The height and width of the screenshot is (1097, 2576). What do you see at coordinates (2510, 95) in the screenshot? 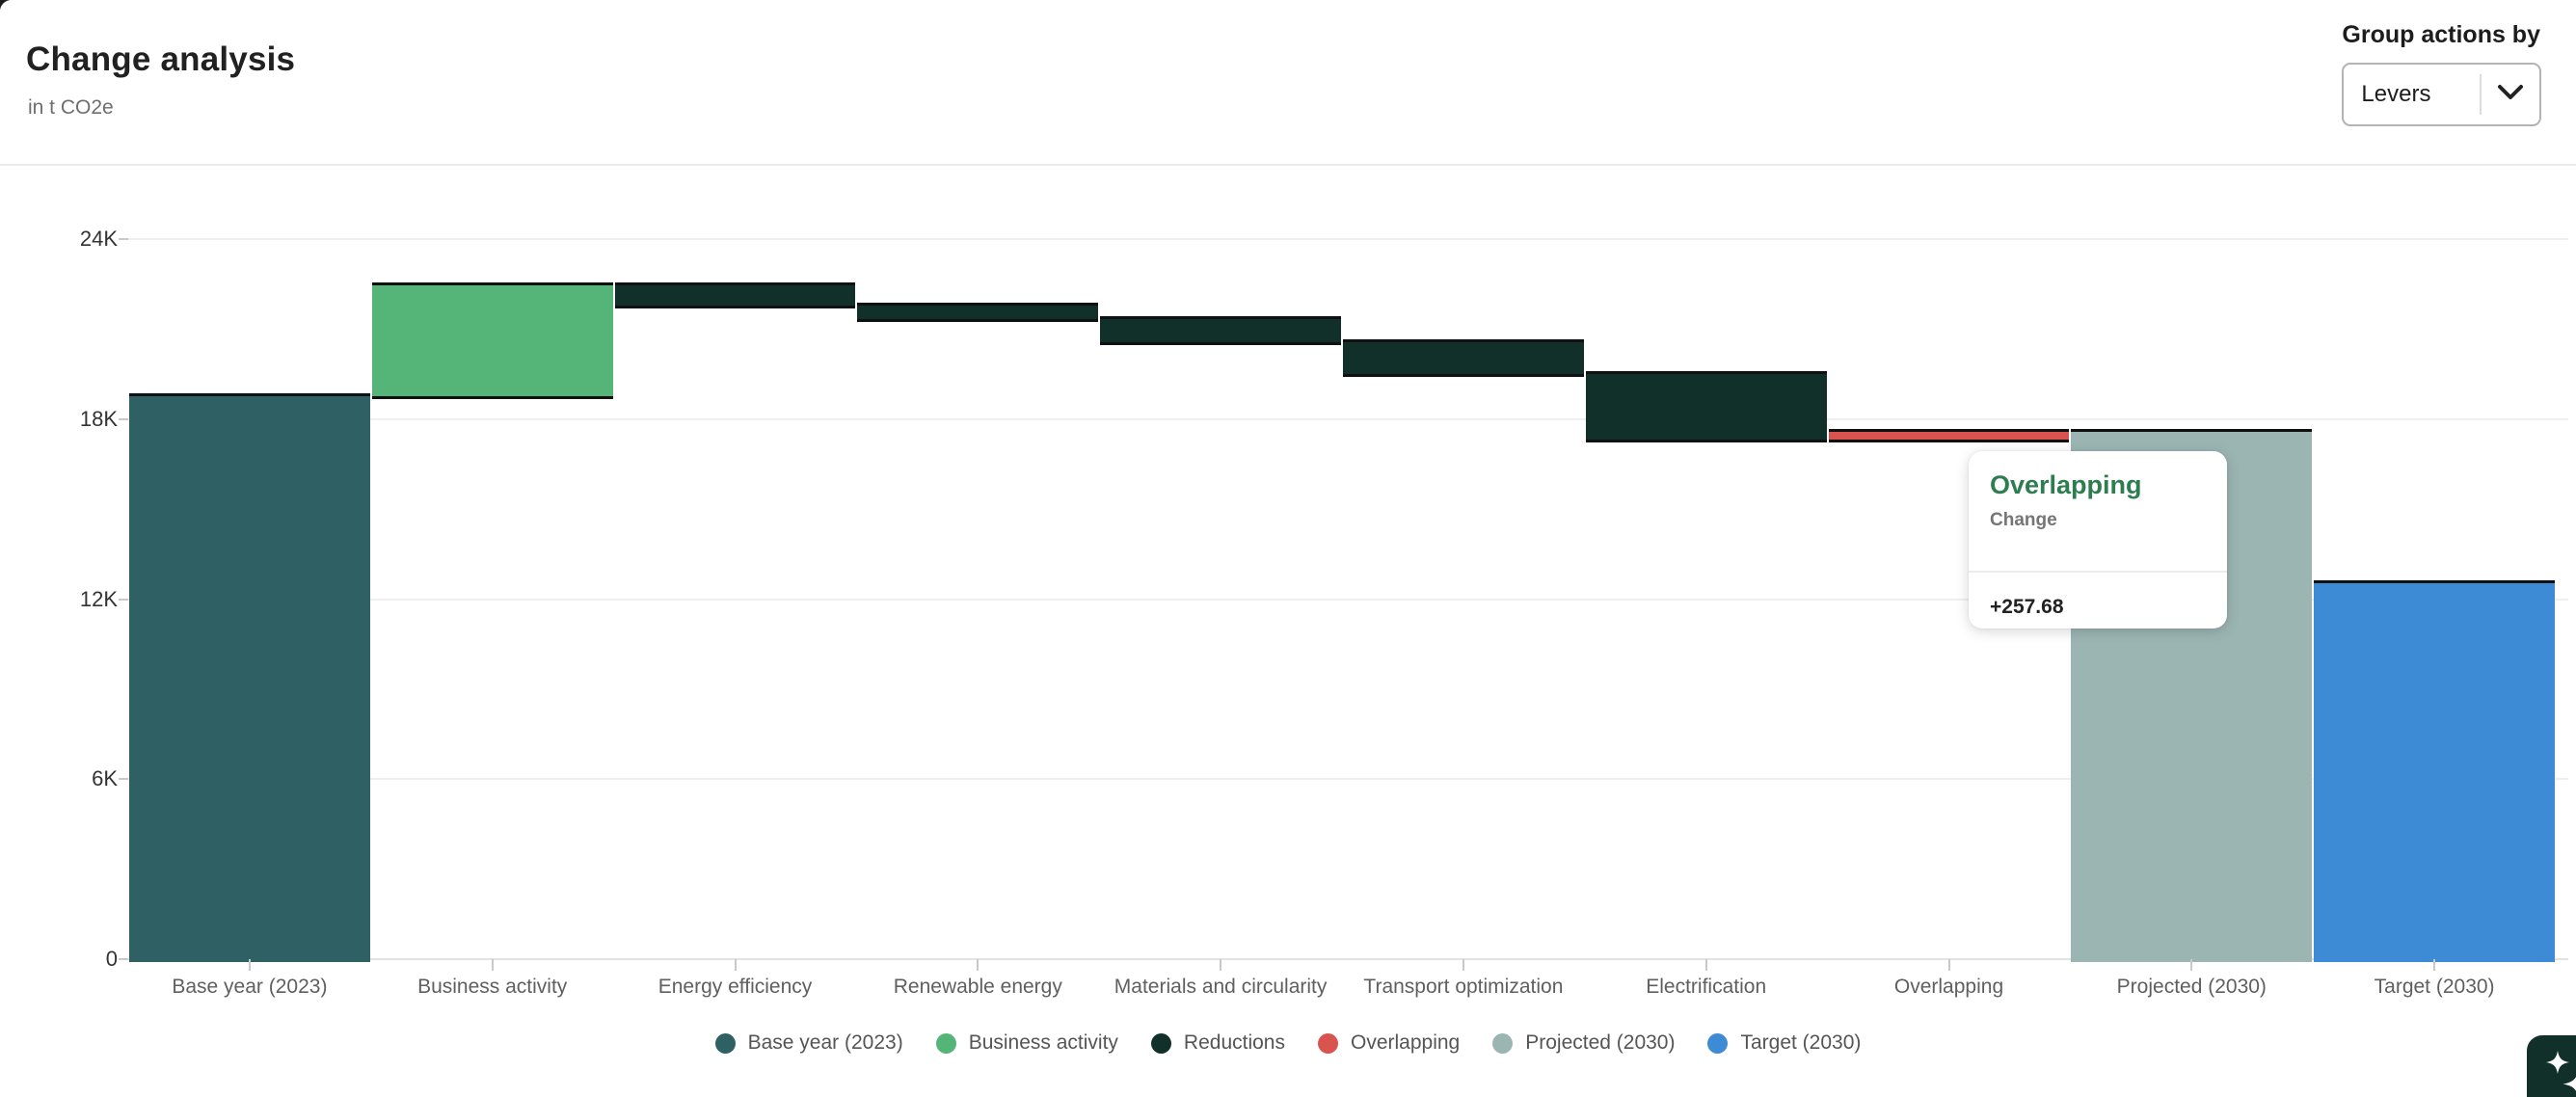
I see `chevron-down-icon` at bounding box center [2510, 95].